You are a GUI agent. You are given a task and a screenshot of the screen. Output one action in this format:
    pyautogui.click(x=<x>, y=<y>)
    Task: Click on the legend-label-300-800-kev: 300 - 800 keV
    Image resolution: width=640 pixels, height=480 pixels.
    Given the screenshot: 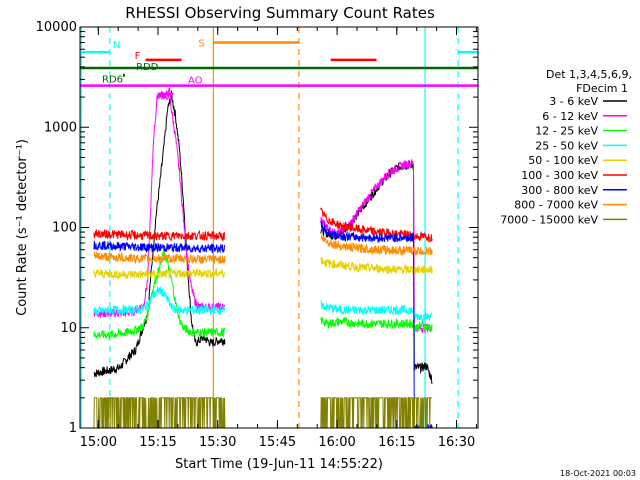 What is the action you would take?
    pyautogui.click(x=559, y=190)
    